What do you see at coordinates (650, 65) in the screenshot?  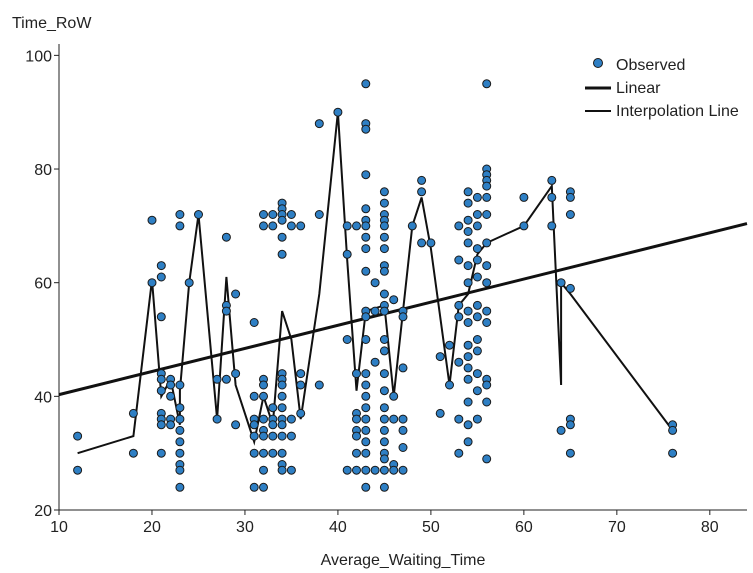 I see `legend-observed-label: Observed` at bounding box center [650, 65].